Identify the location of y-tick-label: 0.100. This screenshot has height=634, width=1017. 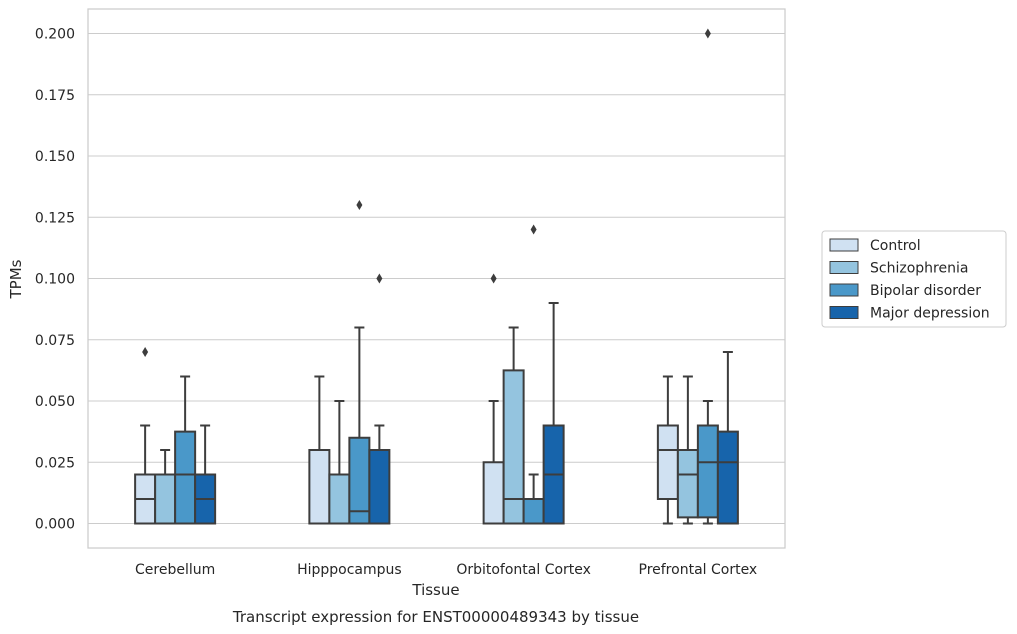
(55, 280).